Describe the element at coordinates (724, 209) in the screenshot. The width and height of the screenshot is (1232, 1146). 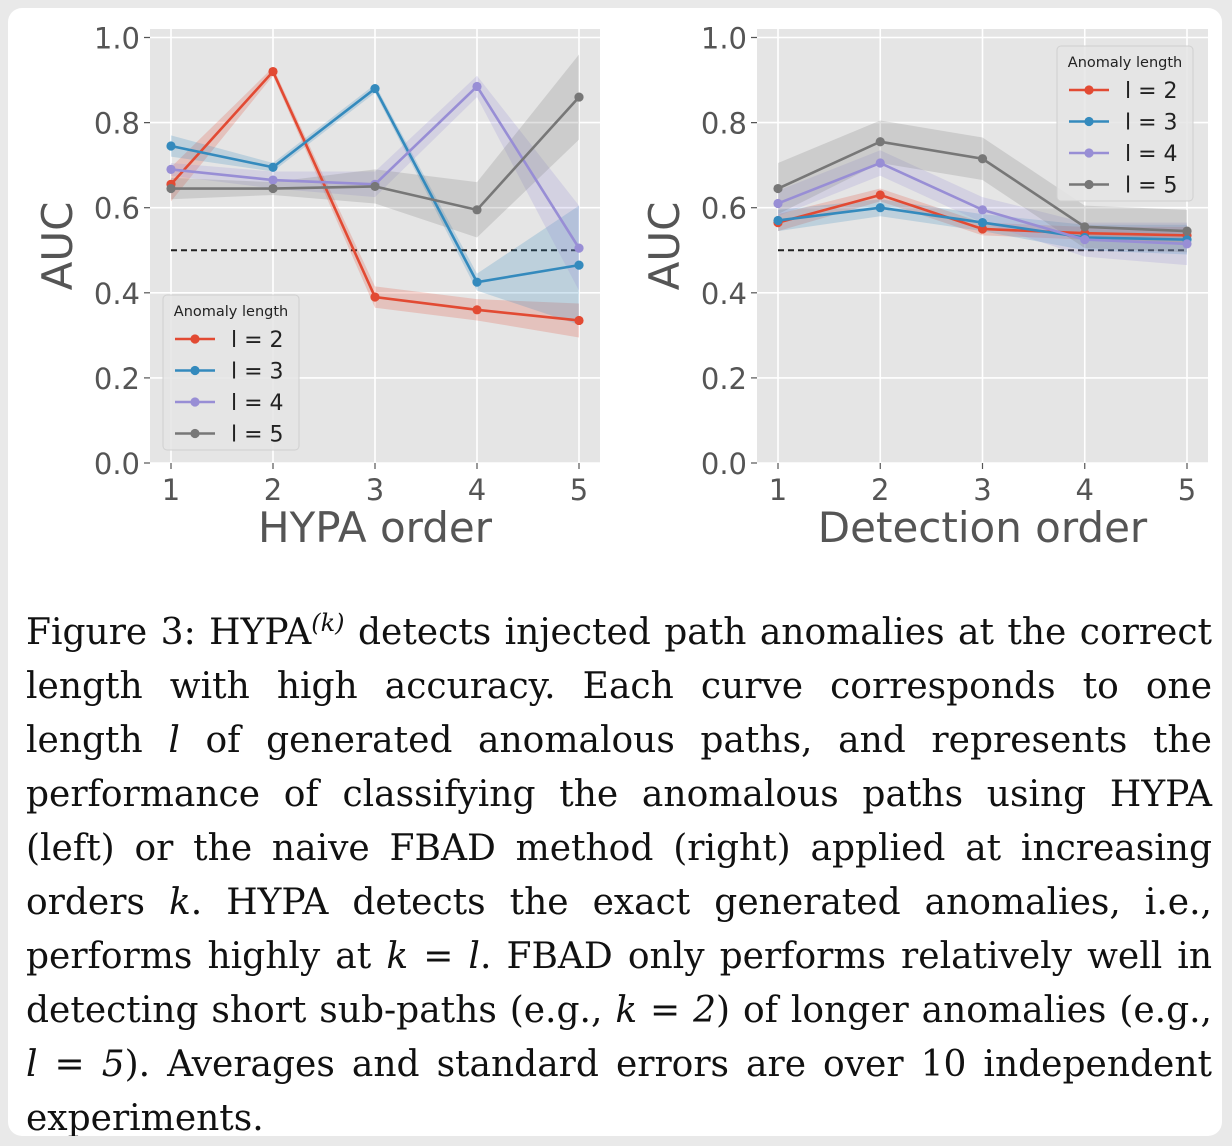
I see `chart2-ytick-label: 0.6` at that location.